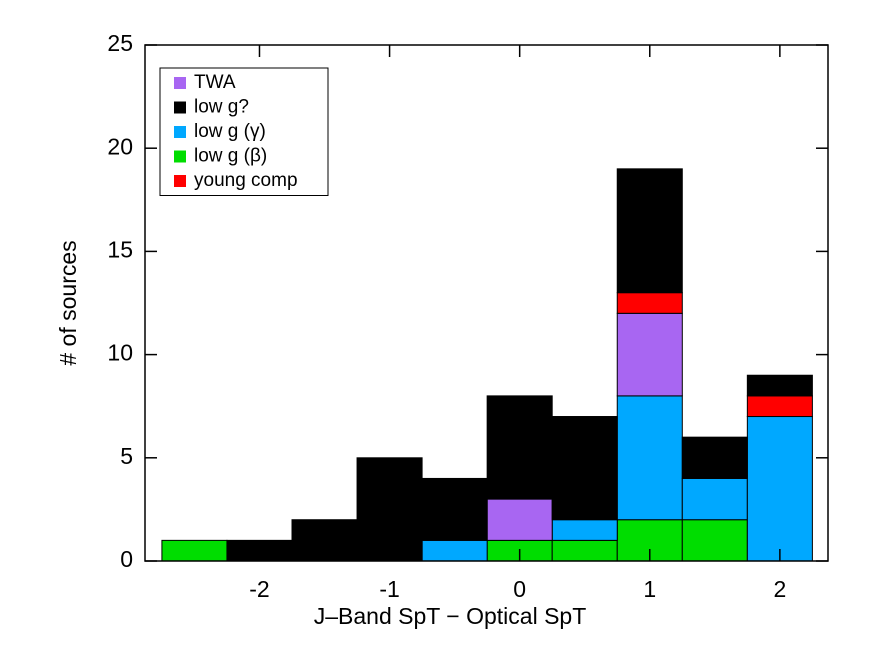  I want to click on x-tick-label: 0, so click(519, 589).